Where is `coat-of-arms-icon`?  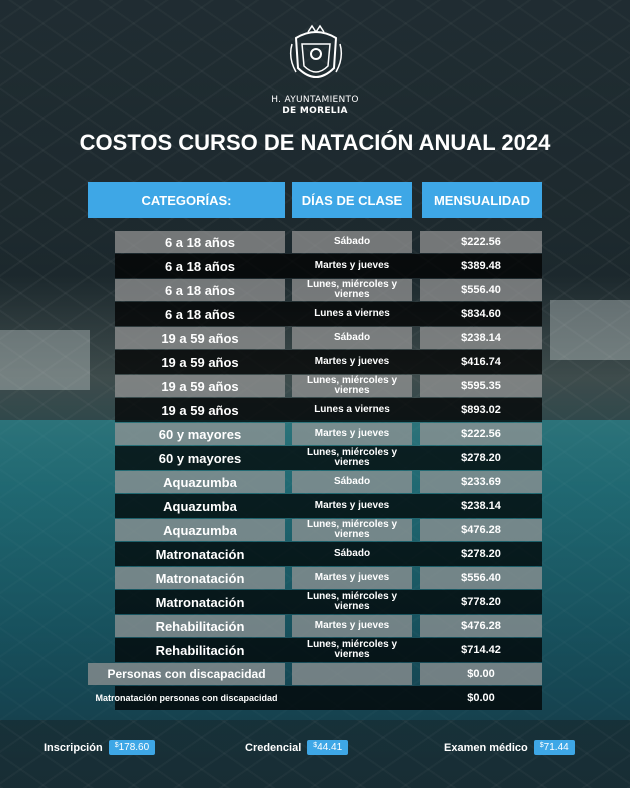
coat-of-arms-icon is located at coordinates (316, 51).